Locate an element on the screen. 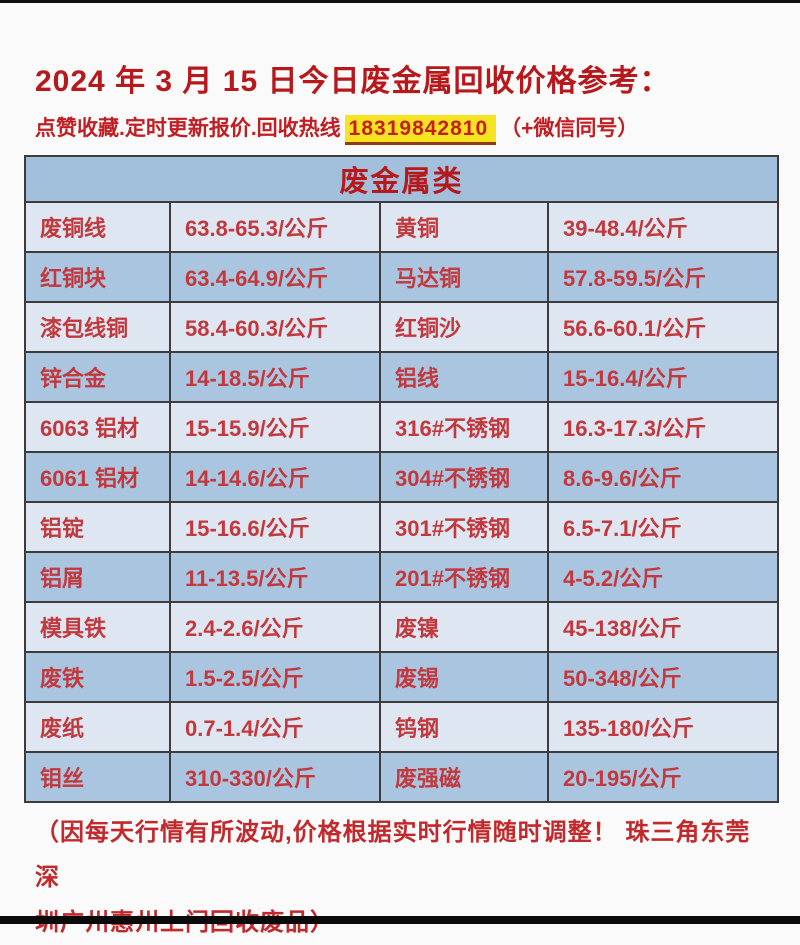 The width and height of the screenshot is (800, 945). table-row: 漆包线铜 58.4-60.3/公斤 红铜沙 56.6-60.1/公斤 is located at coordinates (402, 327).